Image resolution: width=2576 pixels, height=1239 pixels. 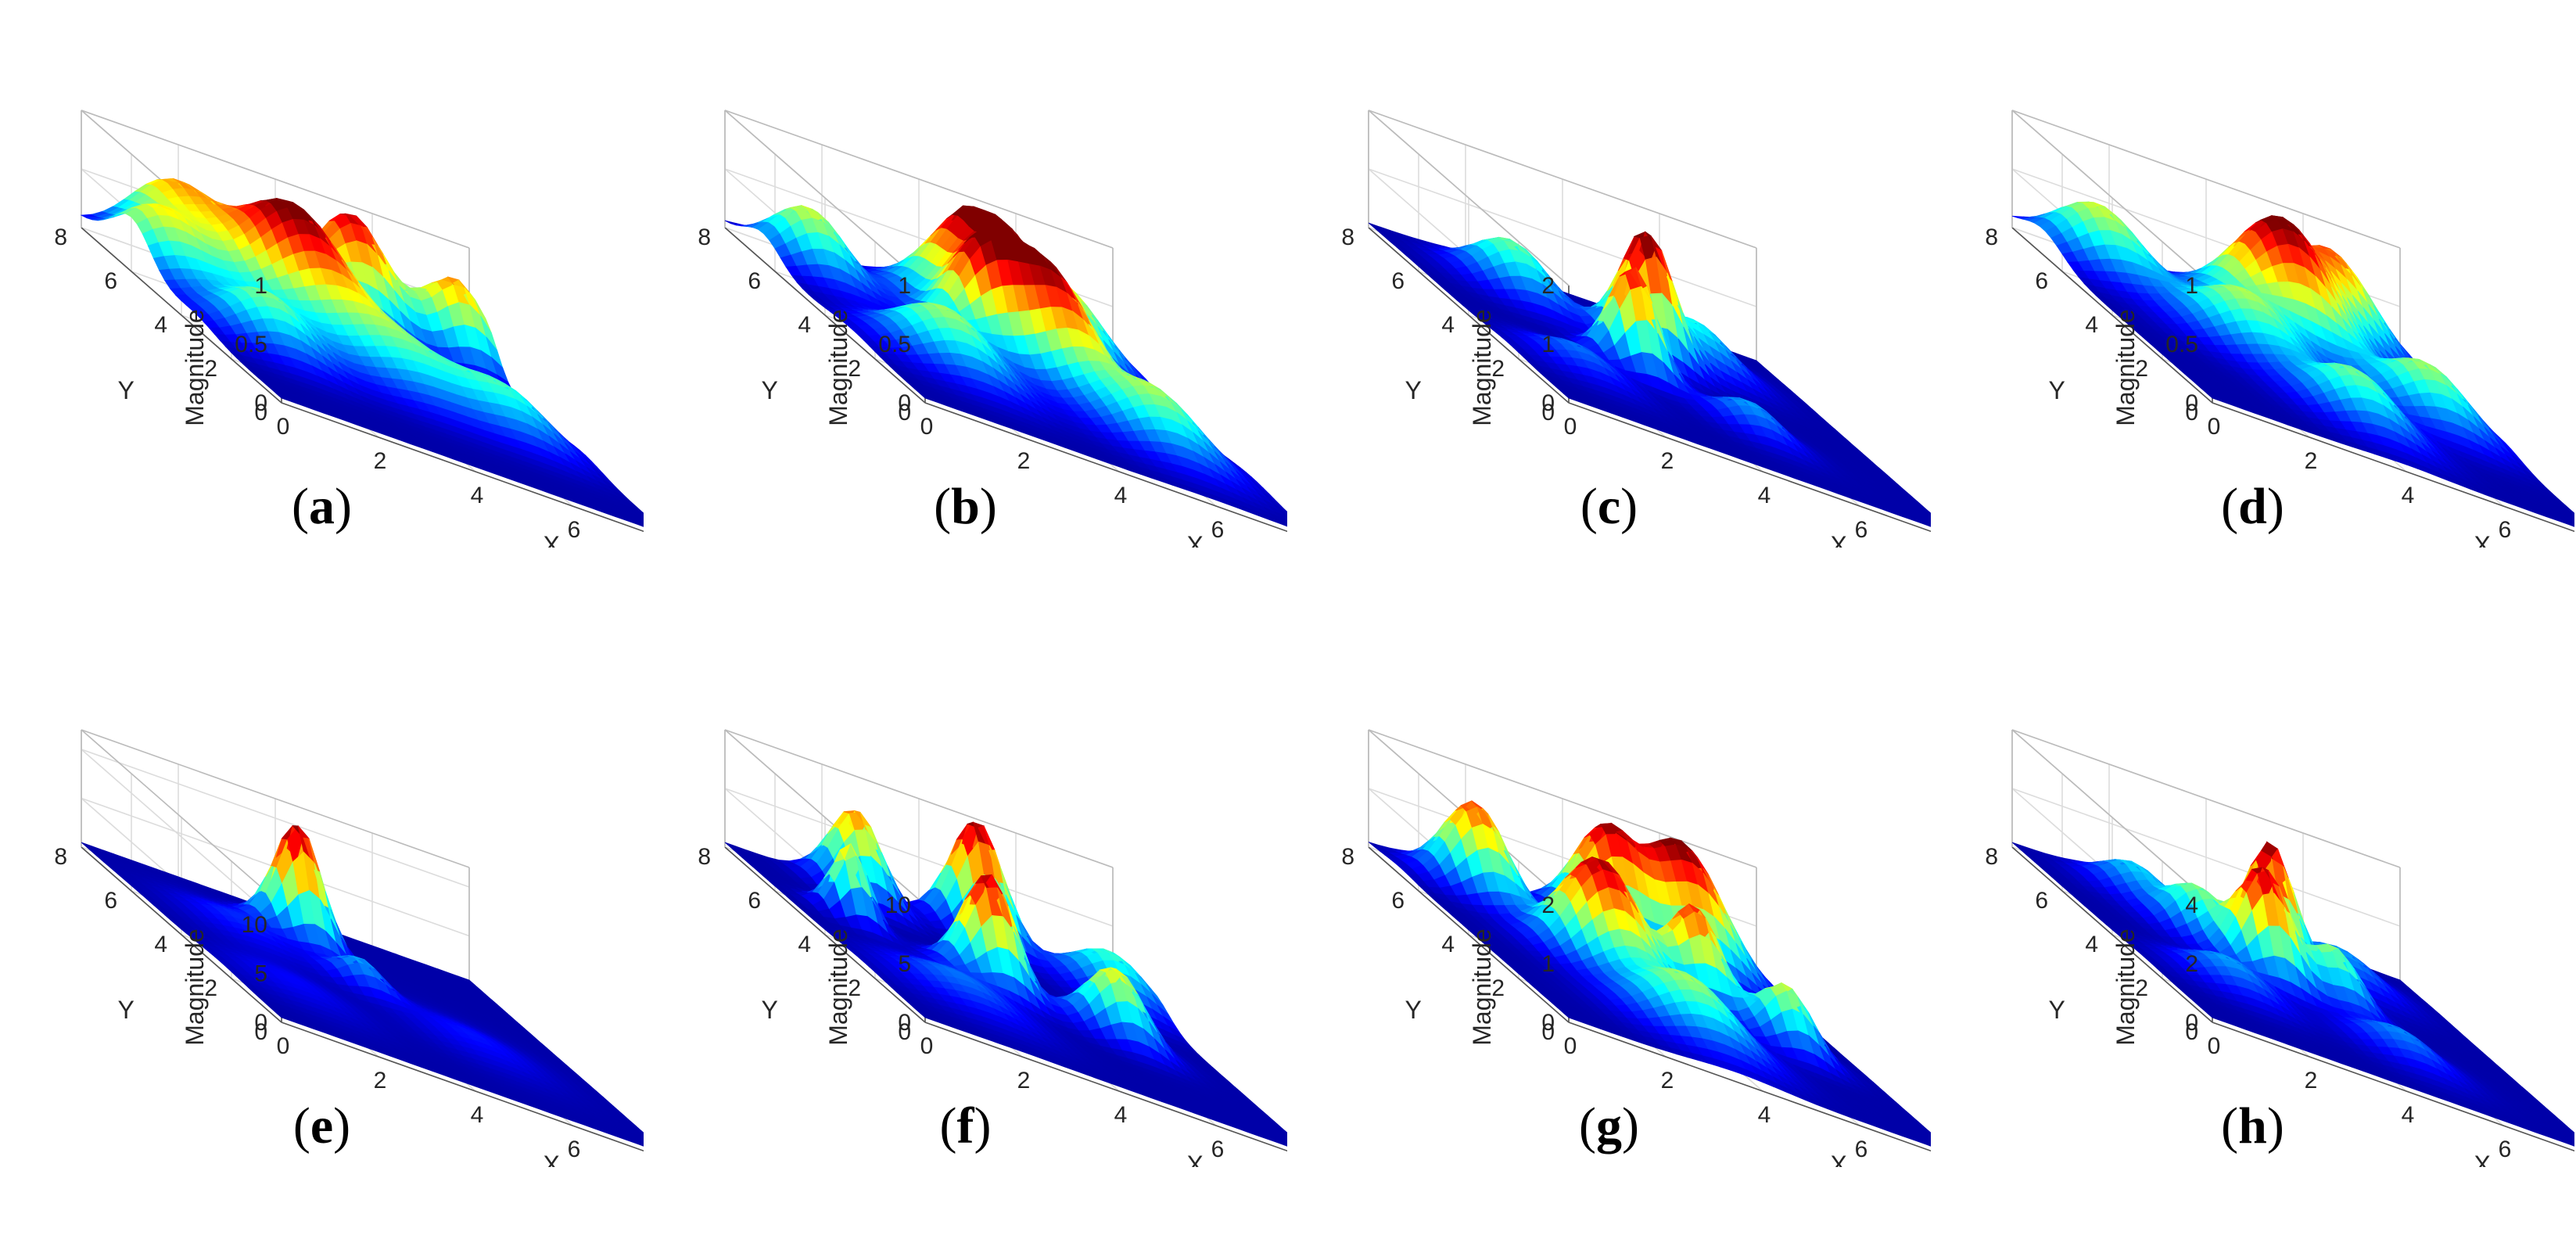 I want to click on panel-caption: (h), so click(x=2252, y=1126).